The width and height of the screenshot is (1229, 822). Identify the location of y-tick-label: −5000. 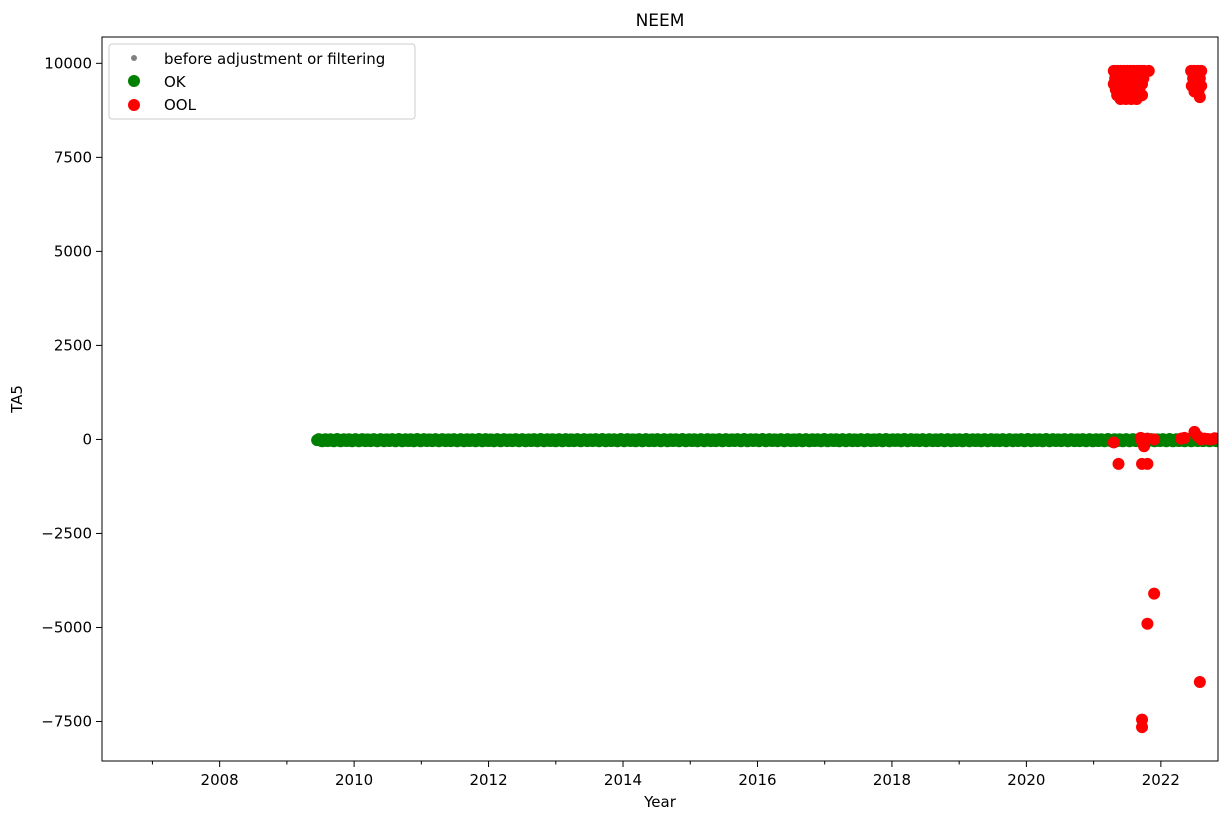
(66, 627).